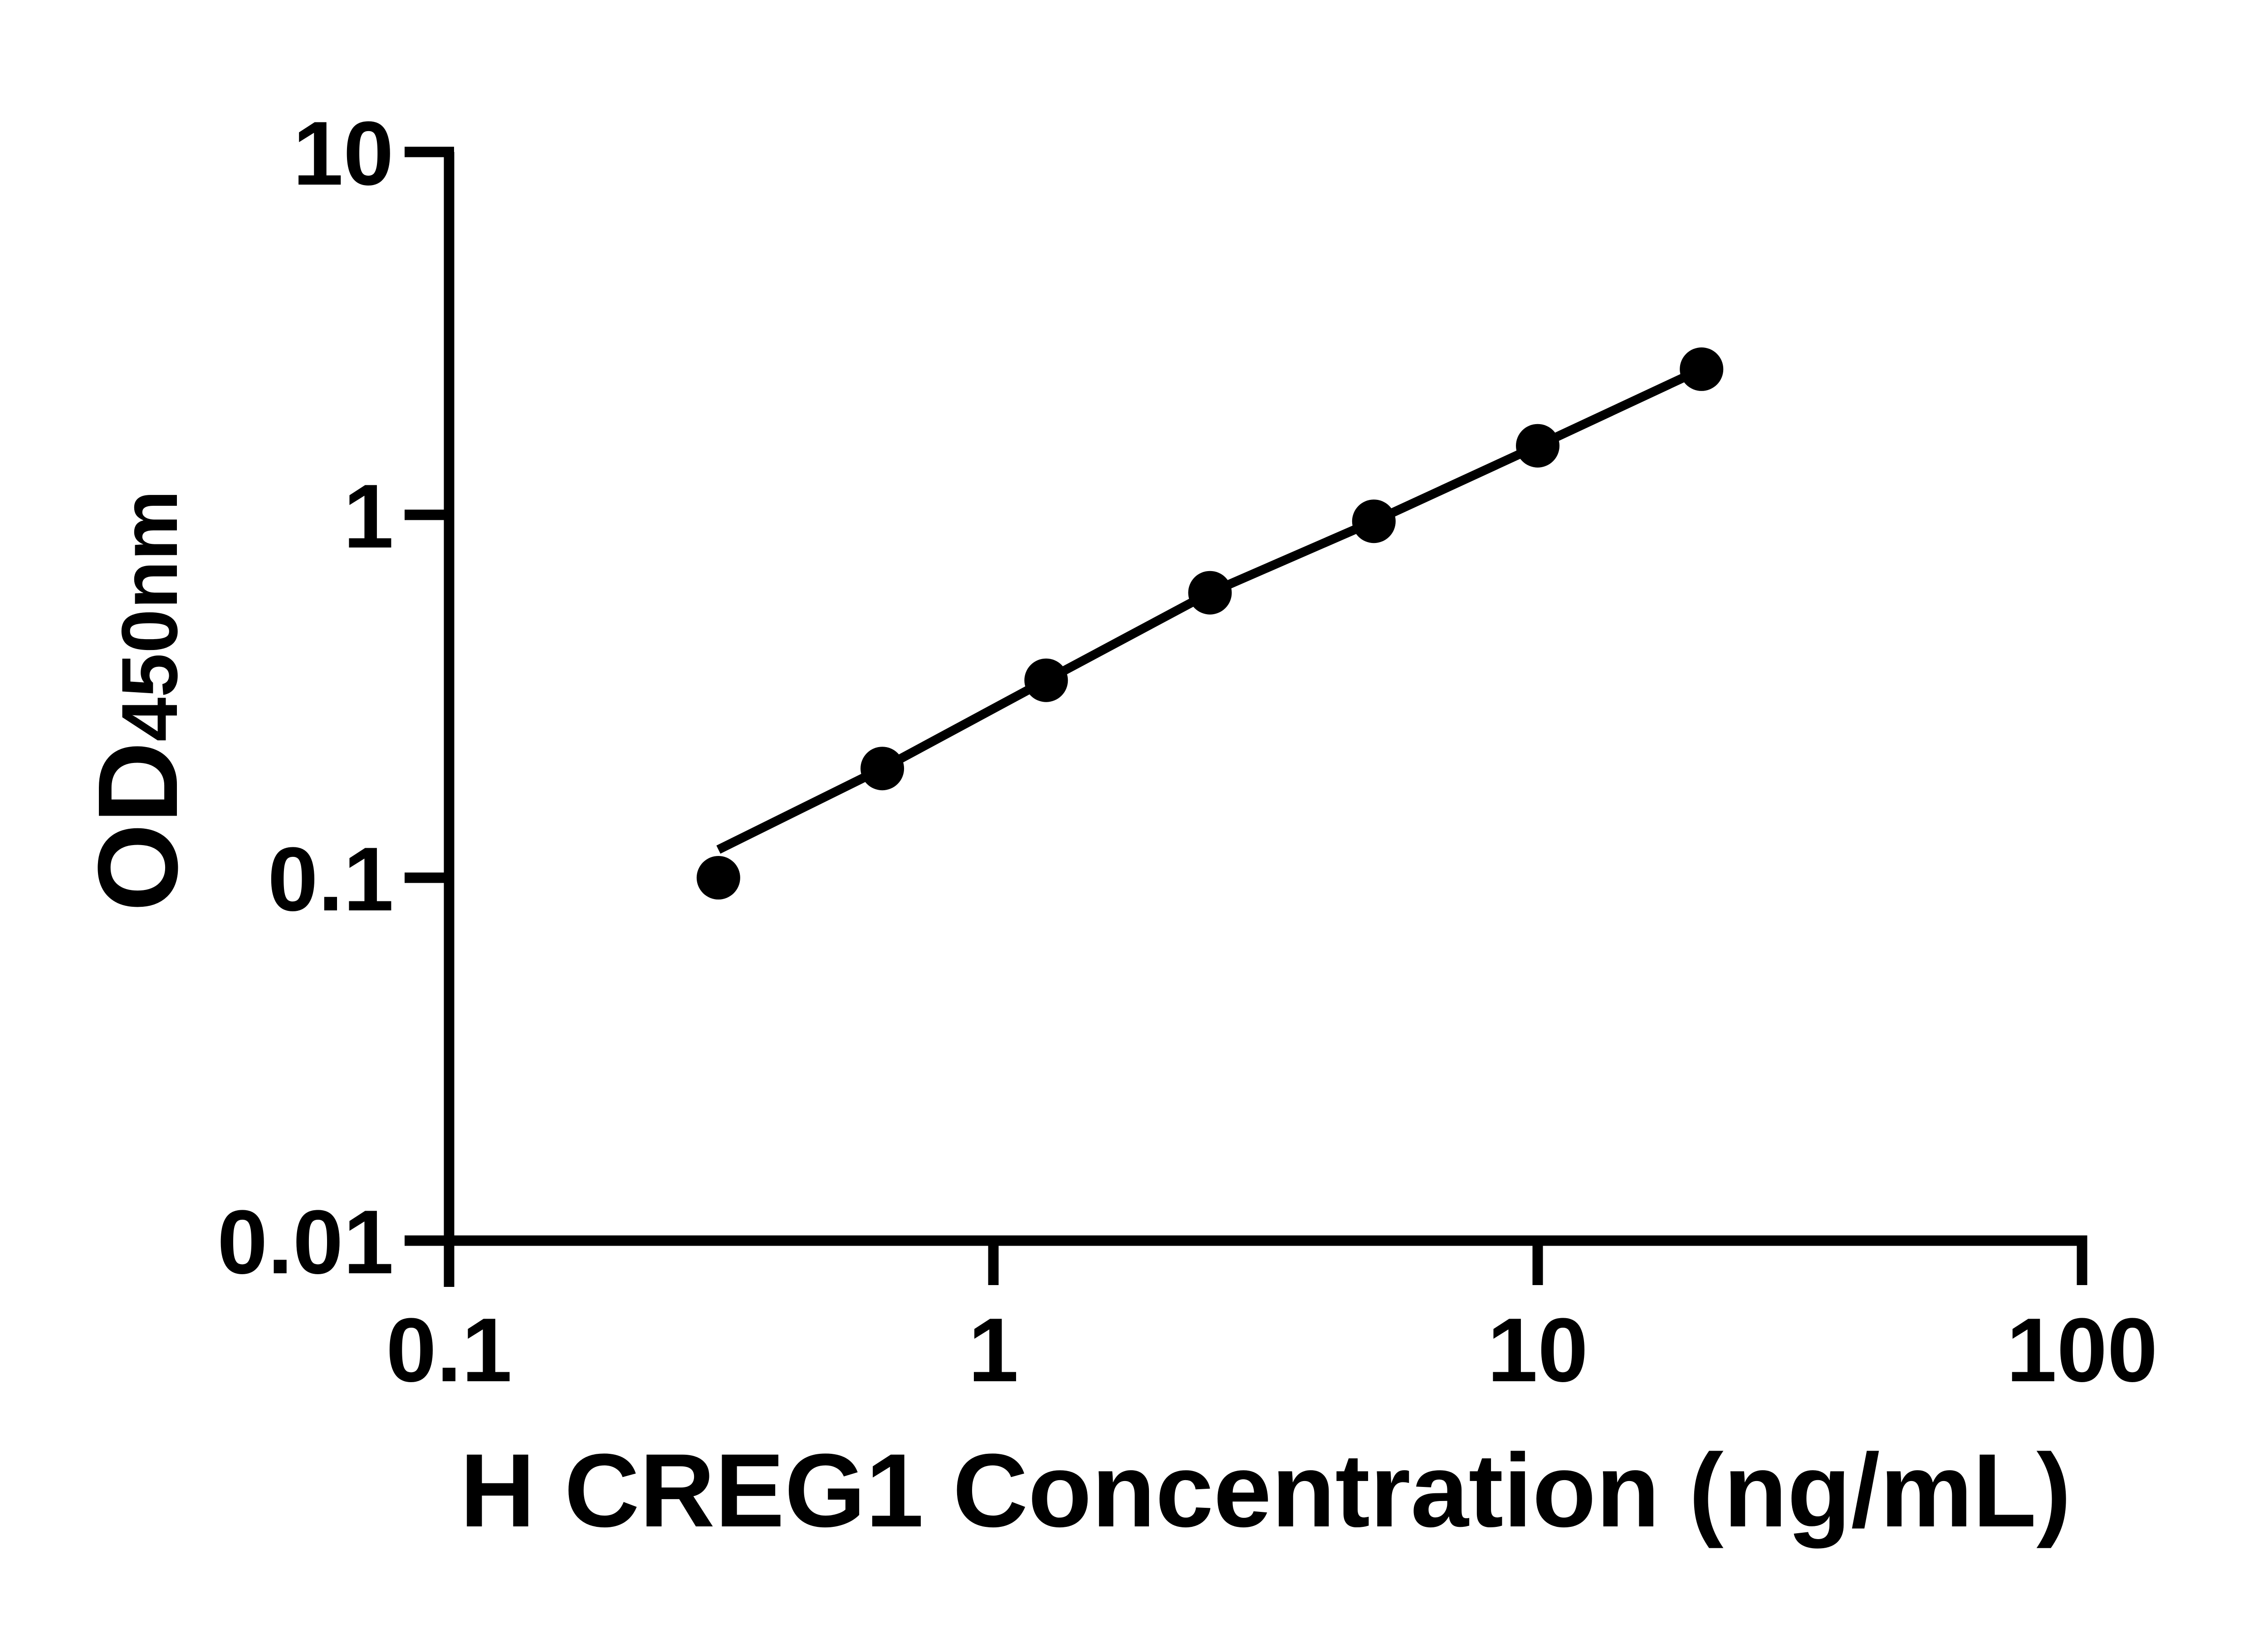 This screenshot has height=1633, width=2268. I want to click on y-axis-title-main: OD, so click(137, 827).